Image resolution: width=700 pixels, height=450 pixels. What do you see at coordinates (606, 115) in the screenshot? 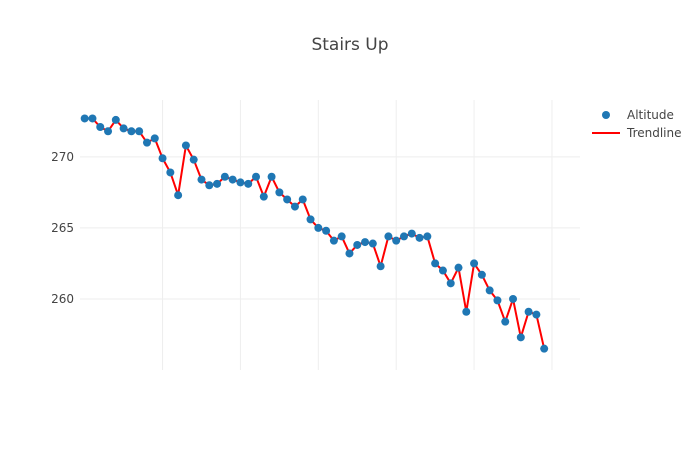
I see `legend-marker-altitude` at bounding box center [606, 115].